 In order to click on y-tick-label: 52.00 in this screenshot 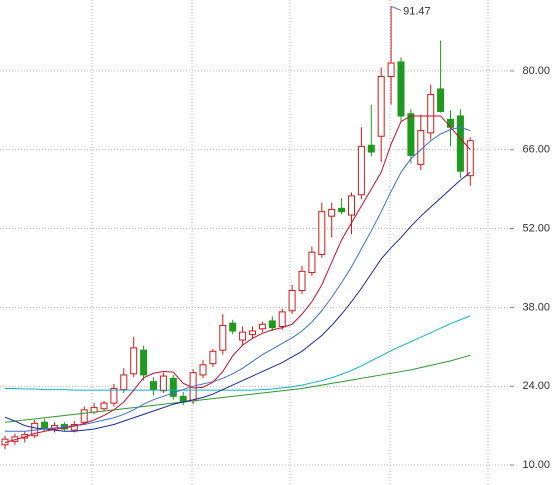, I will do `click(536, 228)`.